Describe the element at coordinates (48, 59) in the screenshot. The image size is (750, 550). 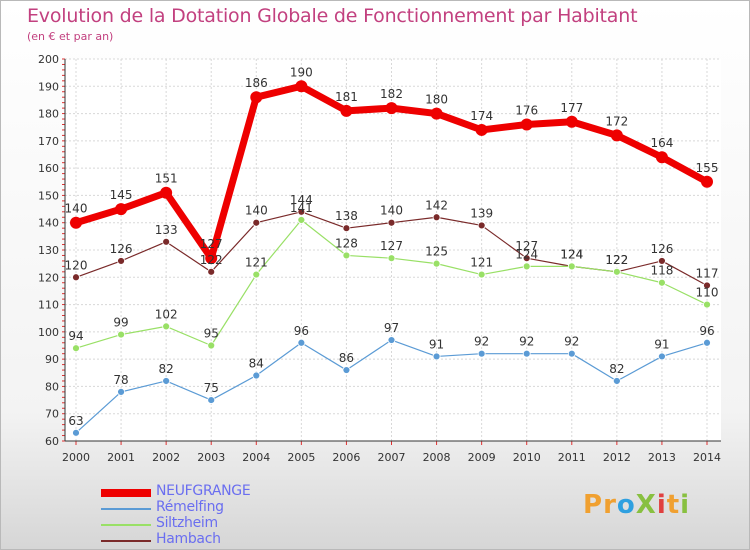
I see `y-tick-label: 200` at that location.